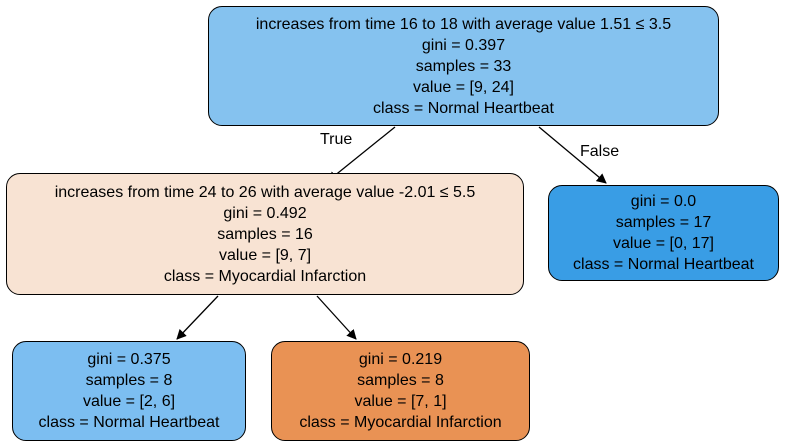 This screenshot has height=447, width=787. I want to click on node-samples: samples = 16, so click(265, 234).